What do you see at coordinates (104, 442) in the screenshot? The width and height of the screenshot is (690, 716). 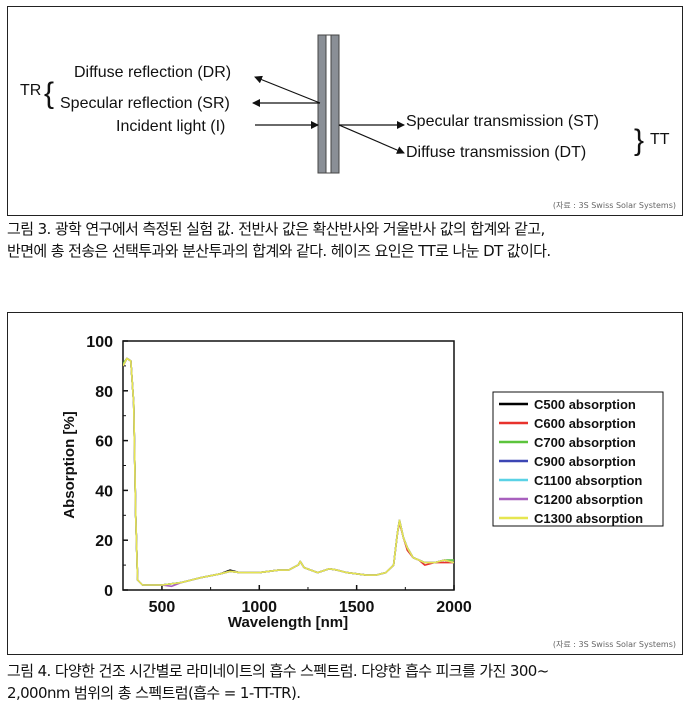 I see `y-tick-label: 60` at bounding box center [104, 442].